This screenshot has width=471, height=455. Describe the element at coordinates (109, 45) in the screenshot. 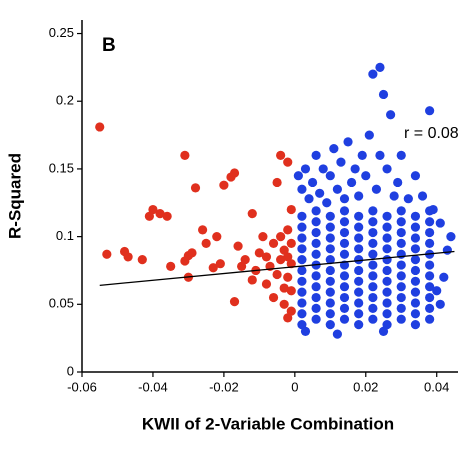

I see `panel-label: B` at that location.